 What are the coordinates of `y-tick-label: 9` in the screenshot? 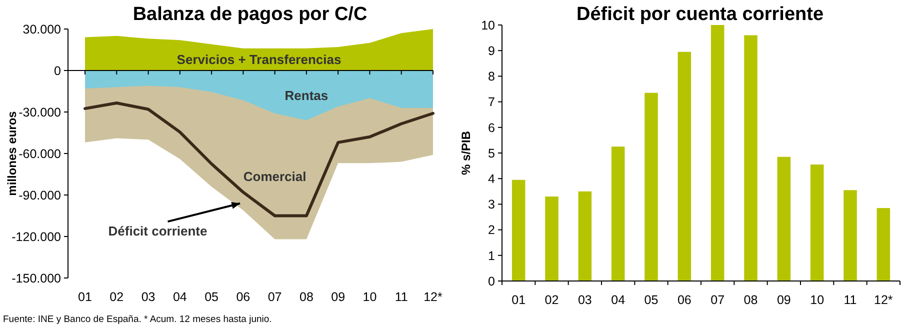 It's located at (492, 51).